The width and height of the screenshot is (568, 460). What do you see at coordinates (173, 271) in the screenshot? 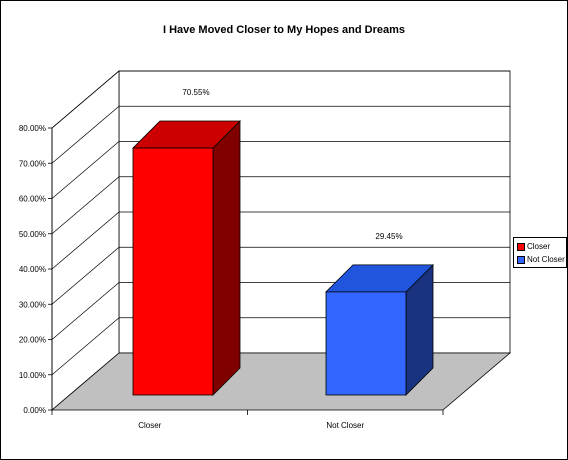
I see `bar-closer` at bounding box center [173, 271].